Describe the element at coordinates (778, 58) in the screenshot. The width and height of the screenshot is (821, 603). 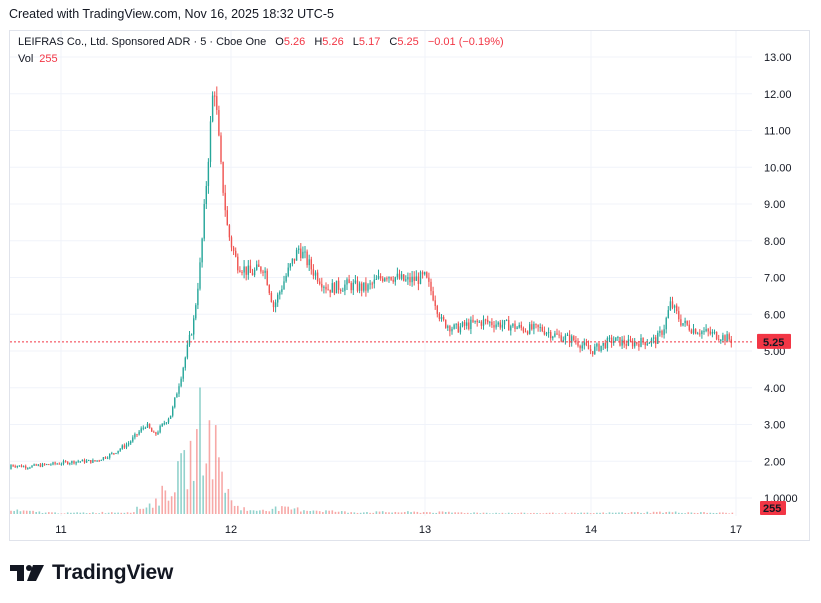
I see `price-tick-label: 13.00` at that location.